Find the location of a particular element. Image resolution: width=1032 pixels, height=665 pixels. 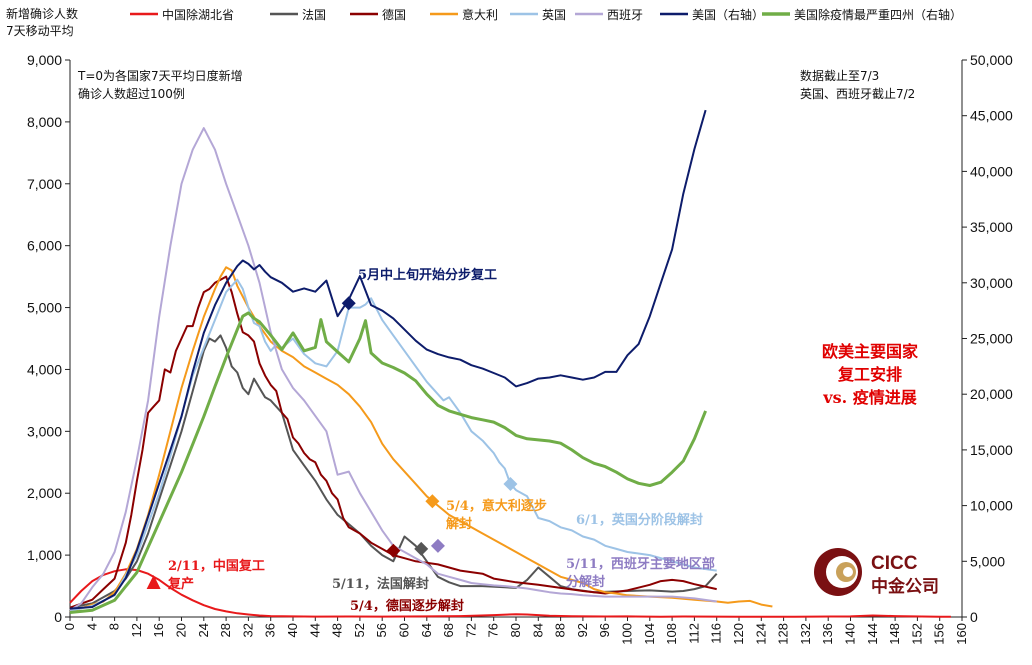

left-tick-label: 0 is located at coordinates (58, 617).